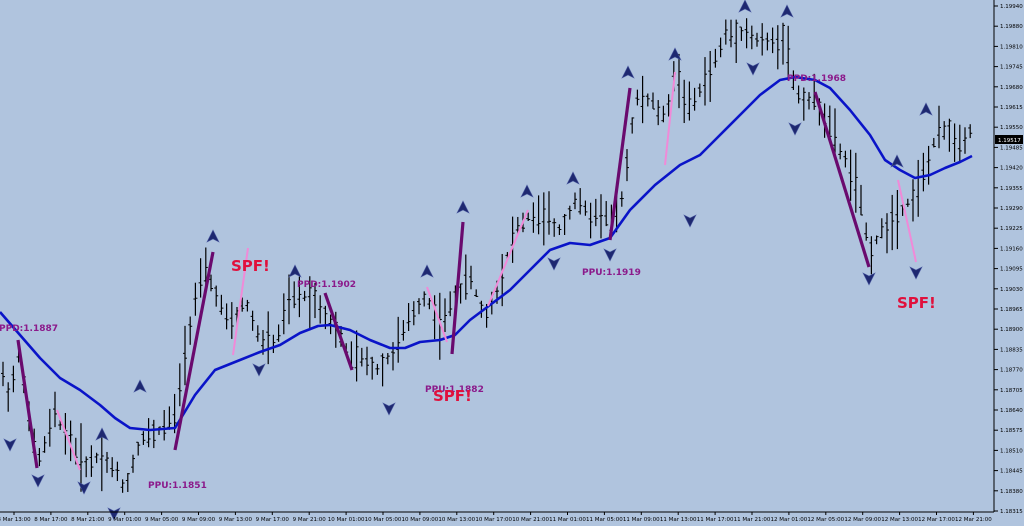 This screenshot has height=526, width=1024. Describe the element at coordinates (1011, 290) in the screenshot. I see `y-tick-label: 1.19030` at that location.